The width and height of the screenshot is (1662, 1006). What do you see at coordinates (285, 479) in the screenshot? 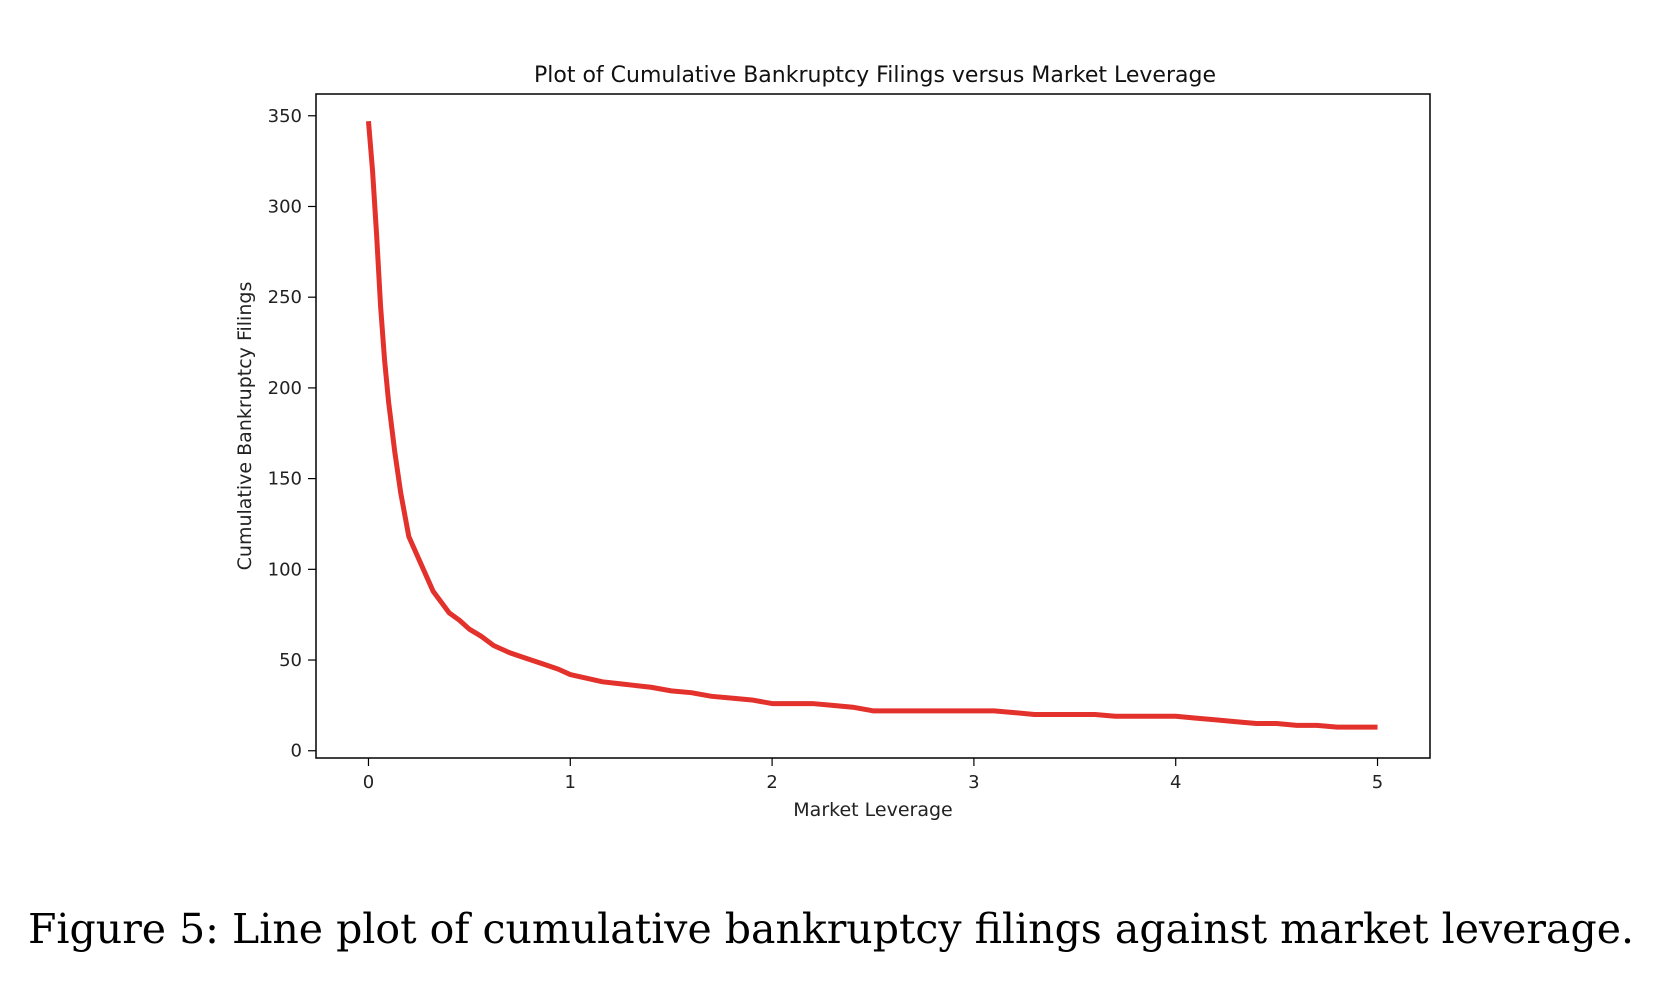
I see `y-tick-label: 150` at bounding box center [285, 479].